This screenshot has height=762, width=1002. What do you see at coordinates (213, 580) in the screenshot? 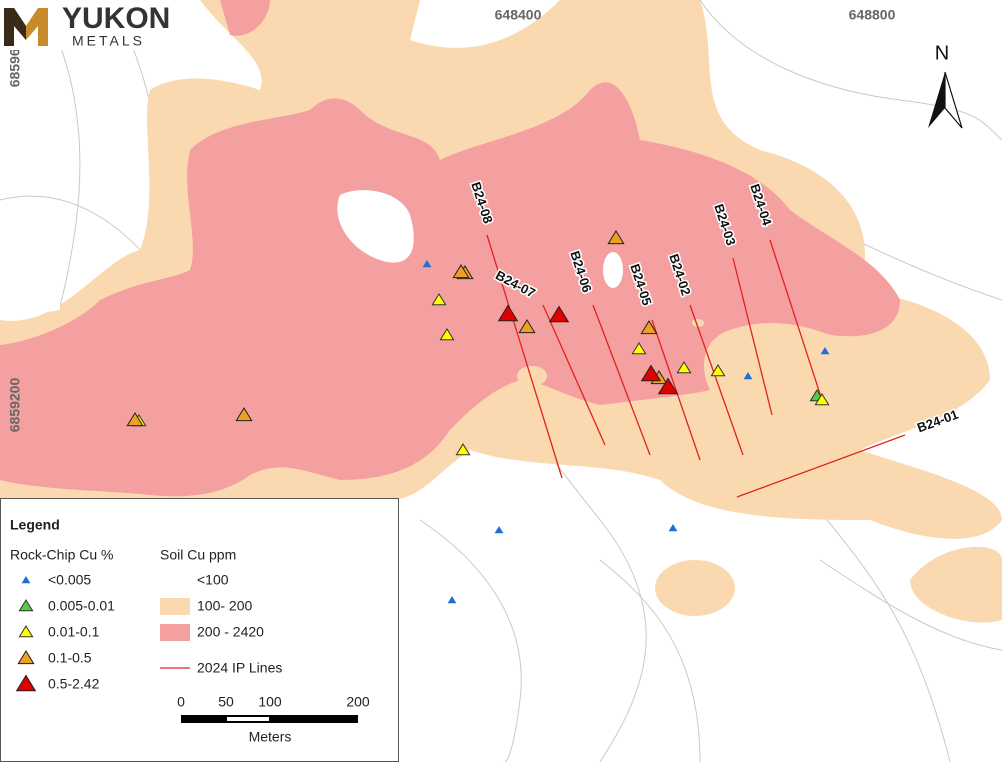
I see `legend-item: <100` at bounding box center [213, 580].